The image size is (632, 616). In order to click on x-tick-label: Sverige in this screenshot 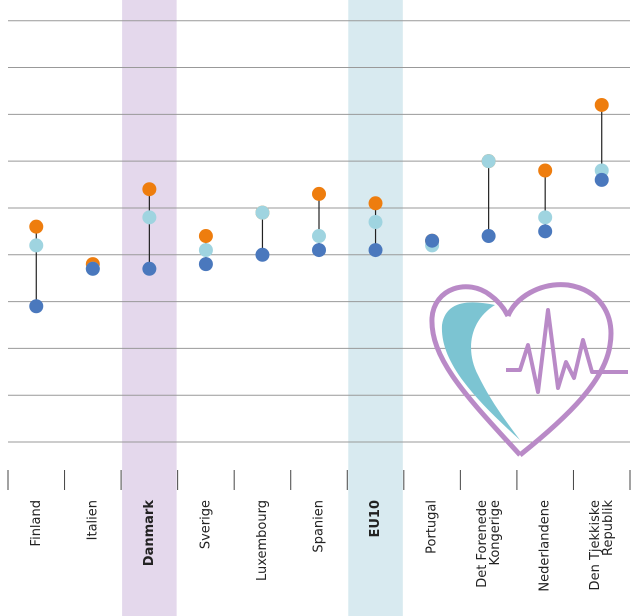, I will do `click(205, 524)`.